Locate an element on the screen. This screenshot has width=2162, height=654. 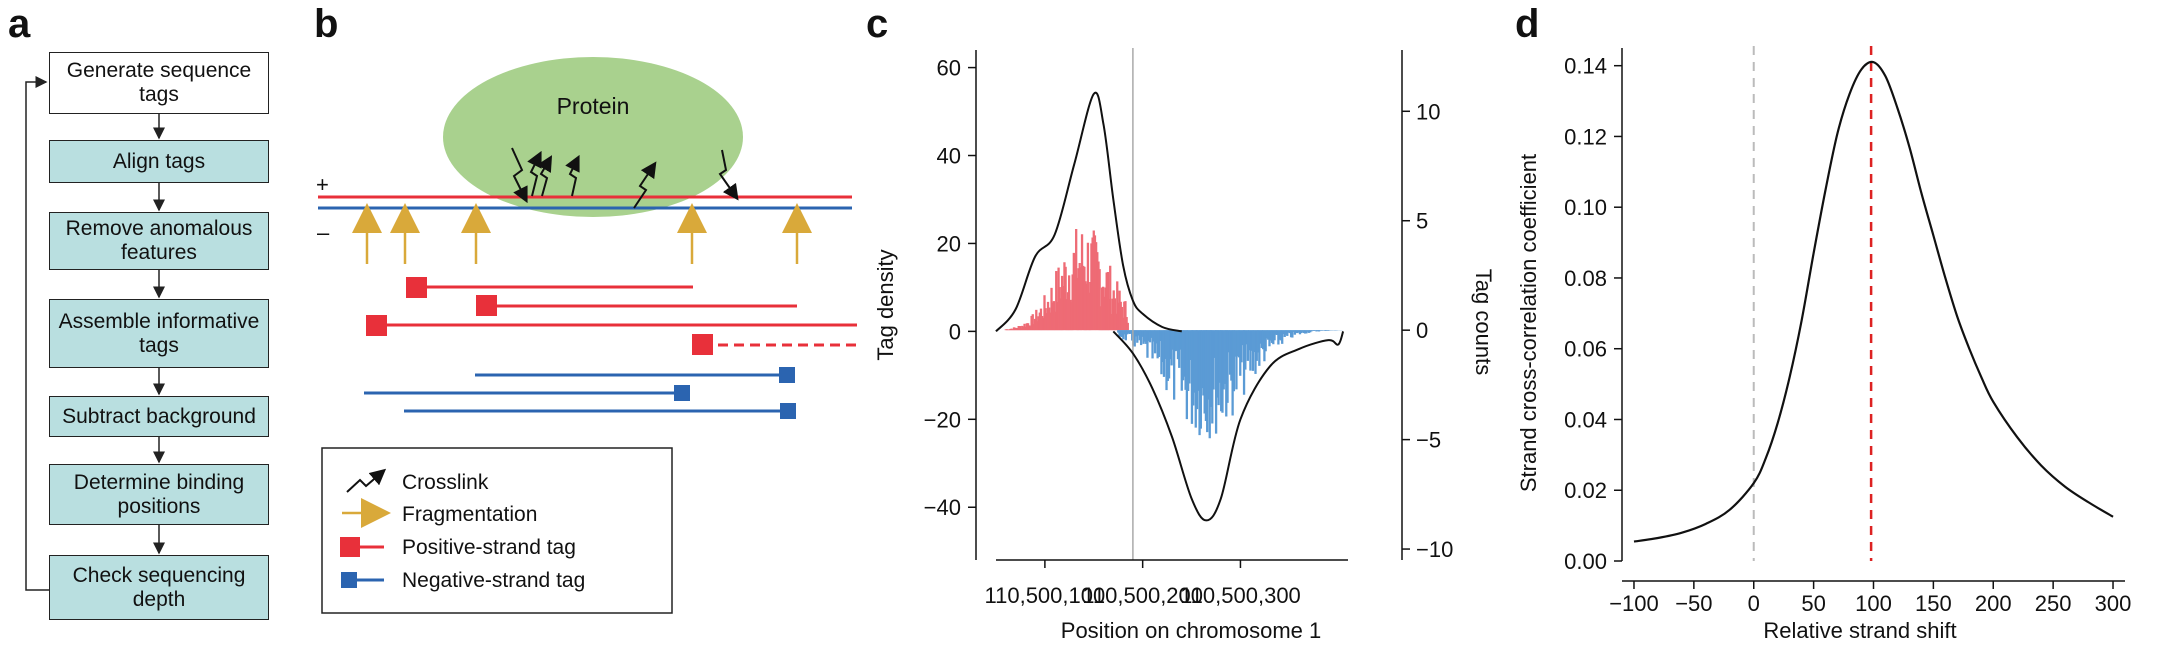
x-tick-label: 100 is located at coordinates (1873, 603).